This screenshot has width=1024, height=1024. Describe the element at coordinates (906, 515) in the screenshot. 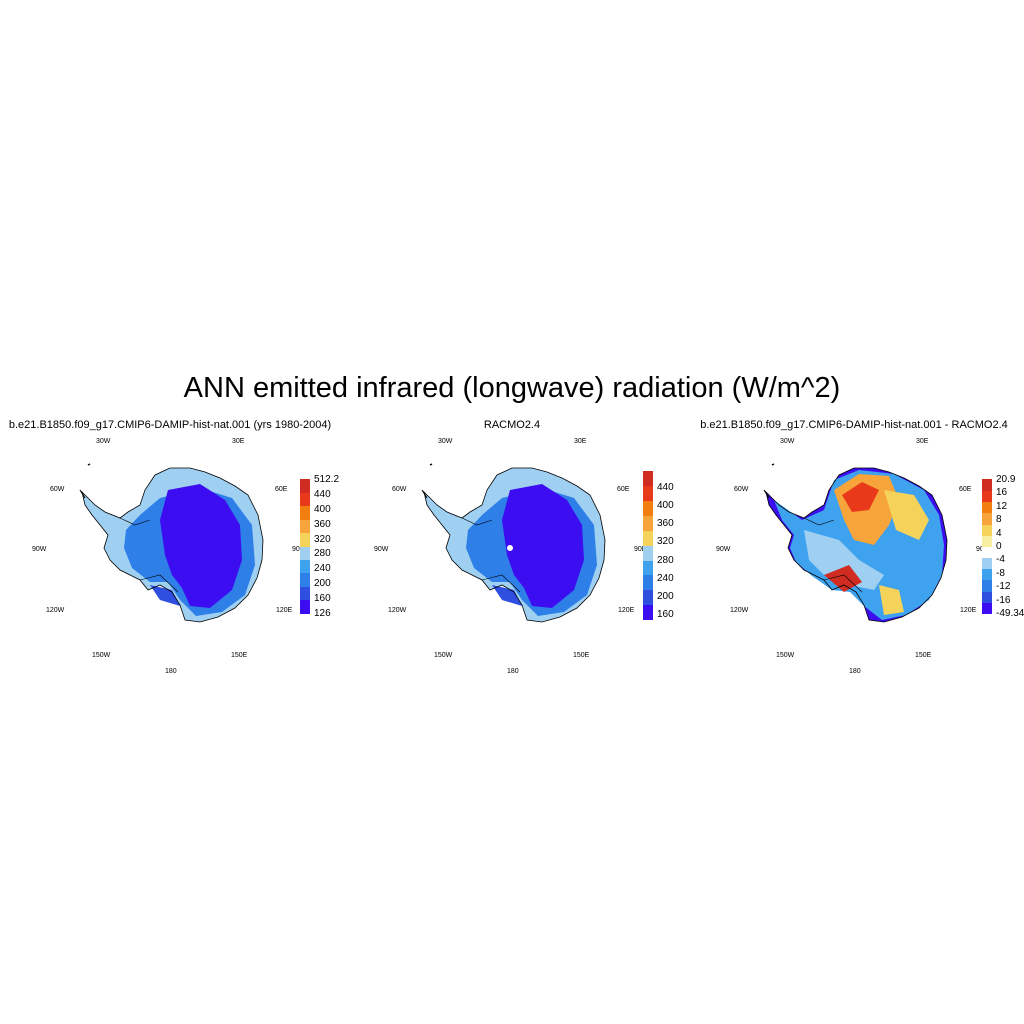

I see `weak-positive-anomaly` at that location.